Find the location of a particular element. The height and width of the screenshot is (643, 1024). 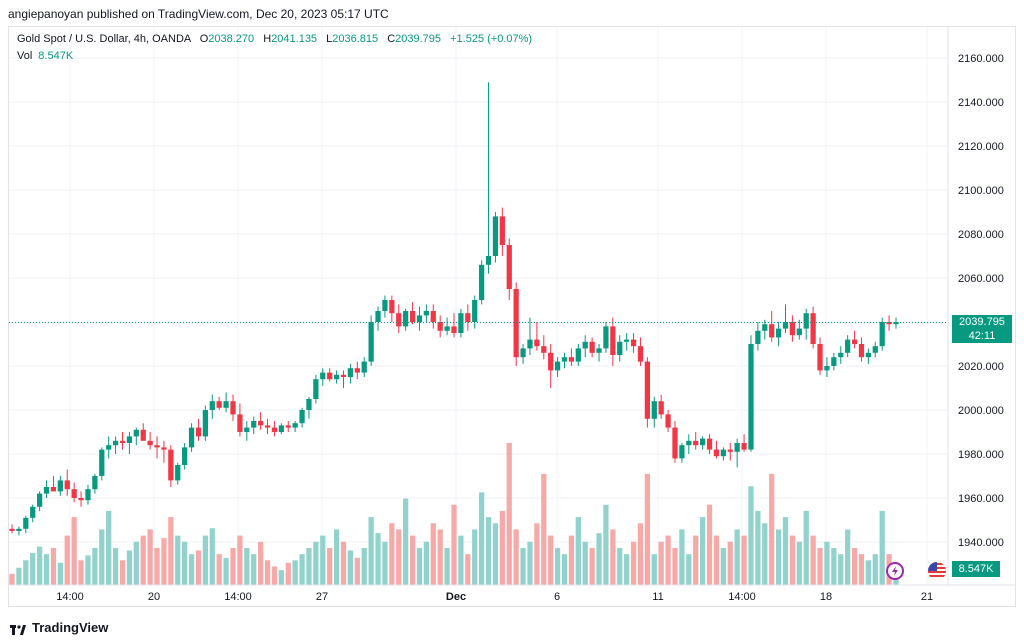

x-tick-label: 6 is located at coordinates (557, 597).